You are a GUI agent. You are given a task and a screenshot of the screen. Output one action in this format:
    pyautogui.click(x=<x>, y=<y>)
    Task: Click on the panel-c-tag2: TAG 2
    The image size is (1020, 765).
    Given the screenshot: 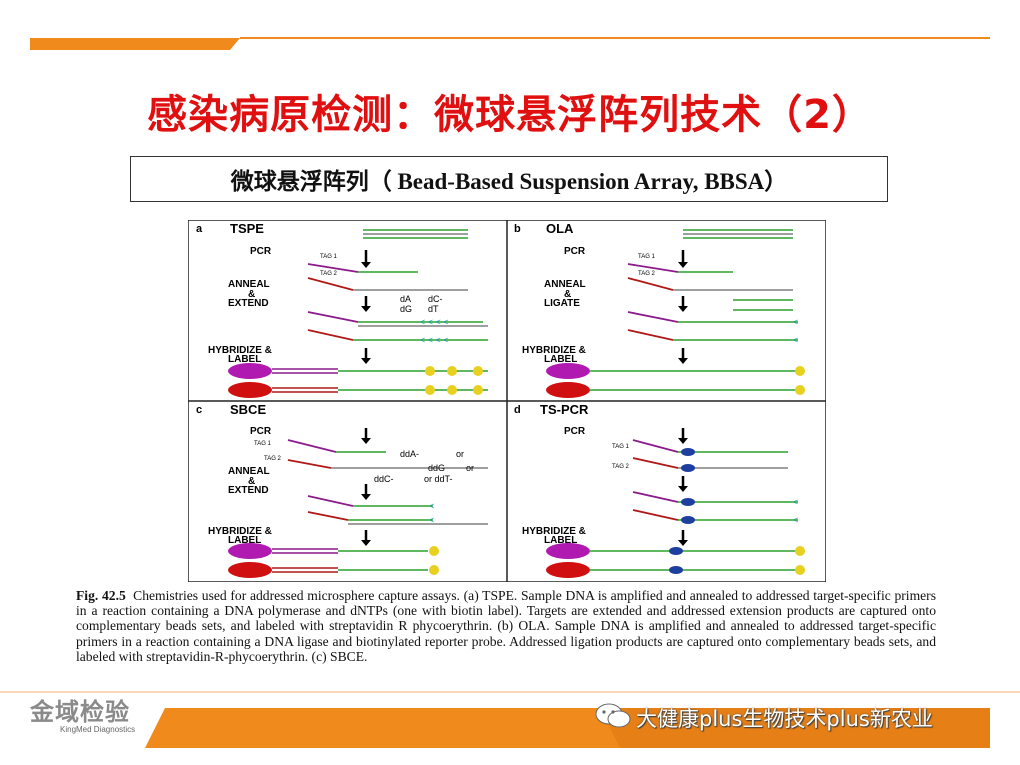 What is the action you would take?
    pyautogui.click(x=273, y=459)
    